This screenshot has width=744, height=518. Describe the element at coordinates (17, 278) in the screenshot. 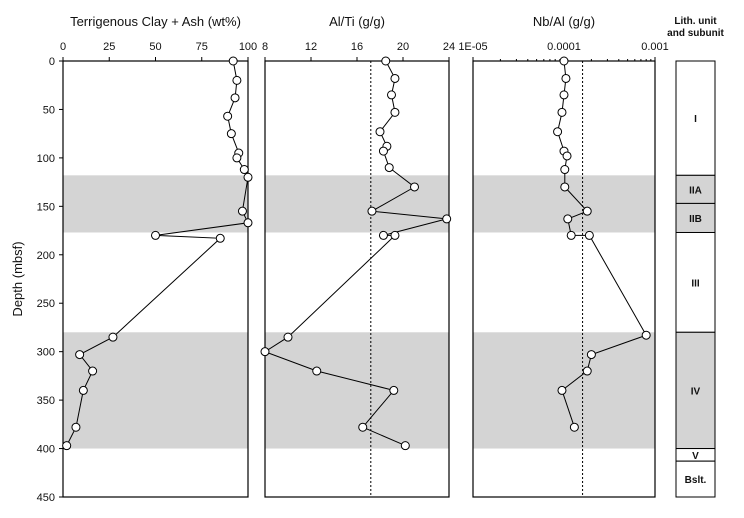

I see `y-axis-label: Depth (mbsf)` at that location.